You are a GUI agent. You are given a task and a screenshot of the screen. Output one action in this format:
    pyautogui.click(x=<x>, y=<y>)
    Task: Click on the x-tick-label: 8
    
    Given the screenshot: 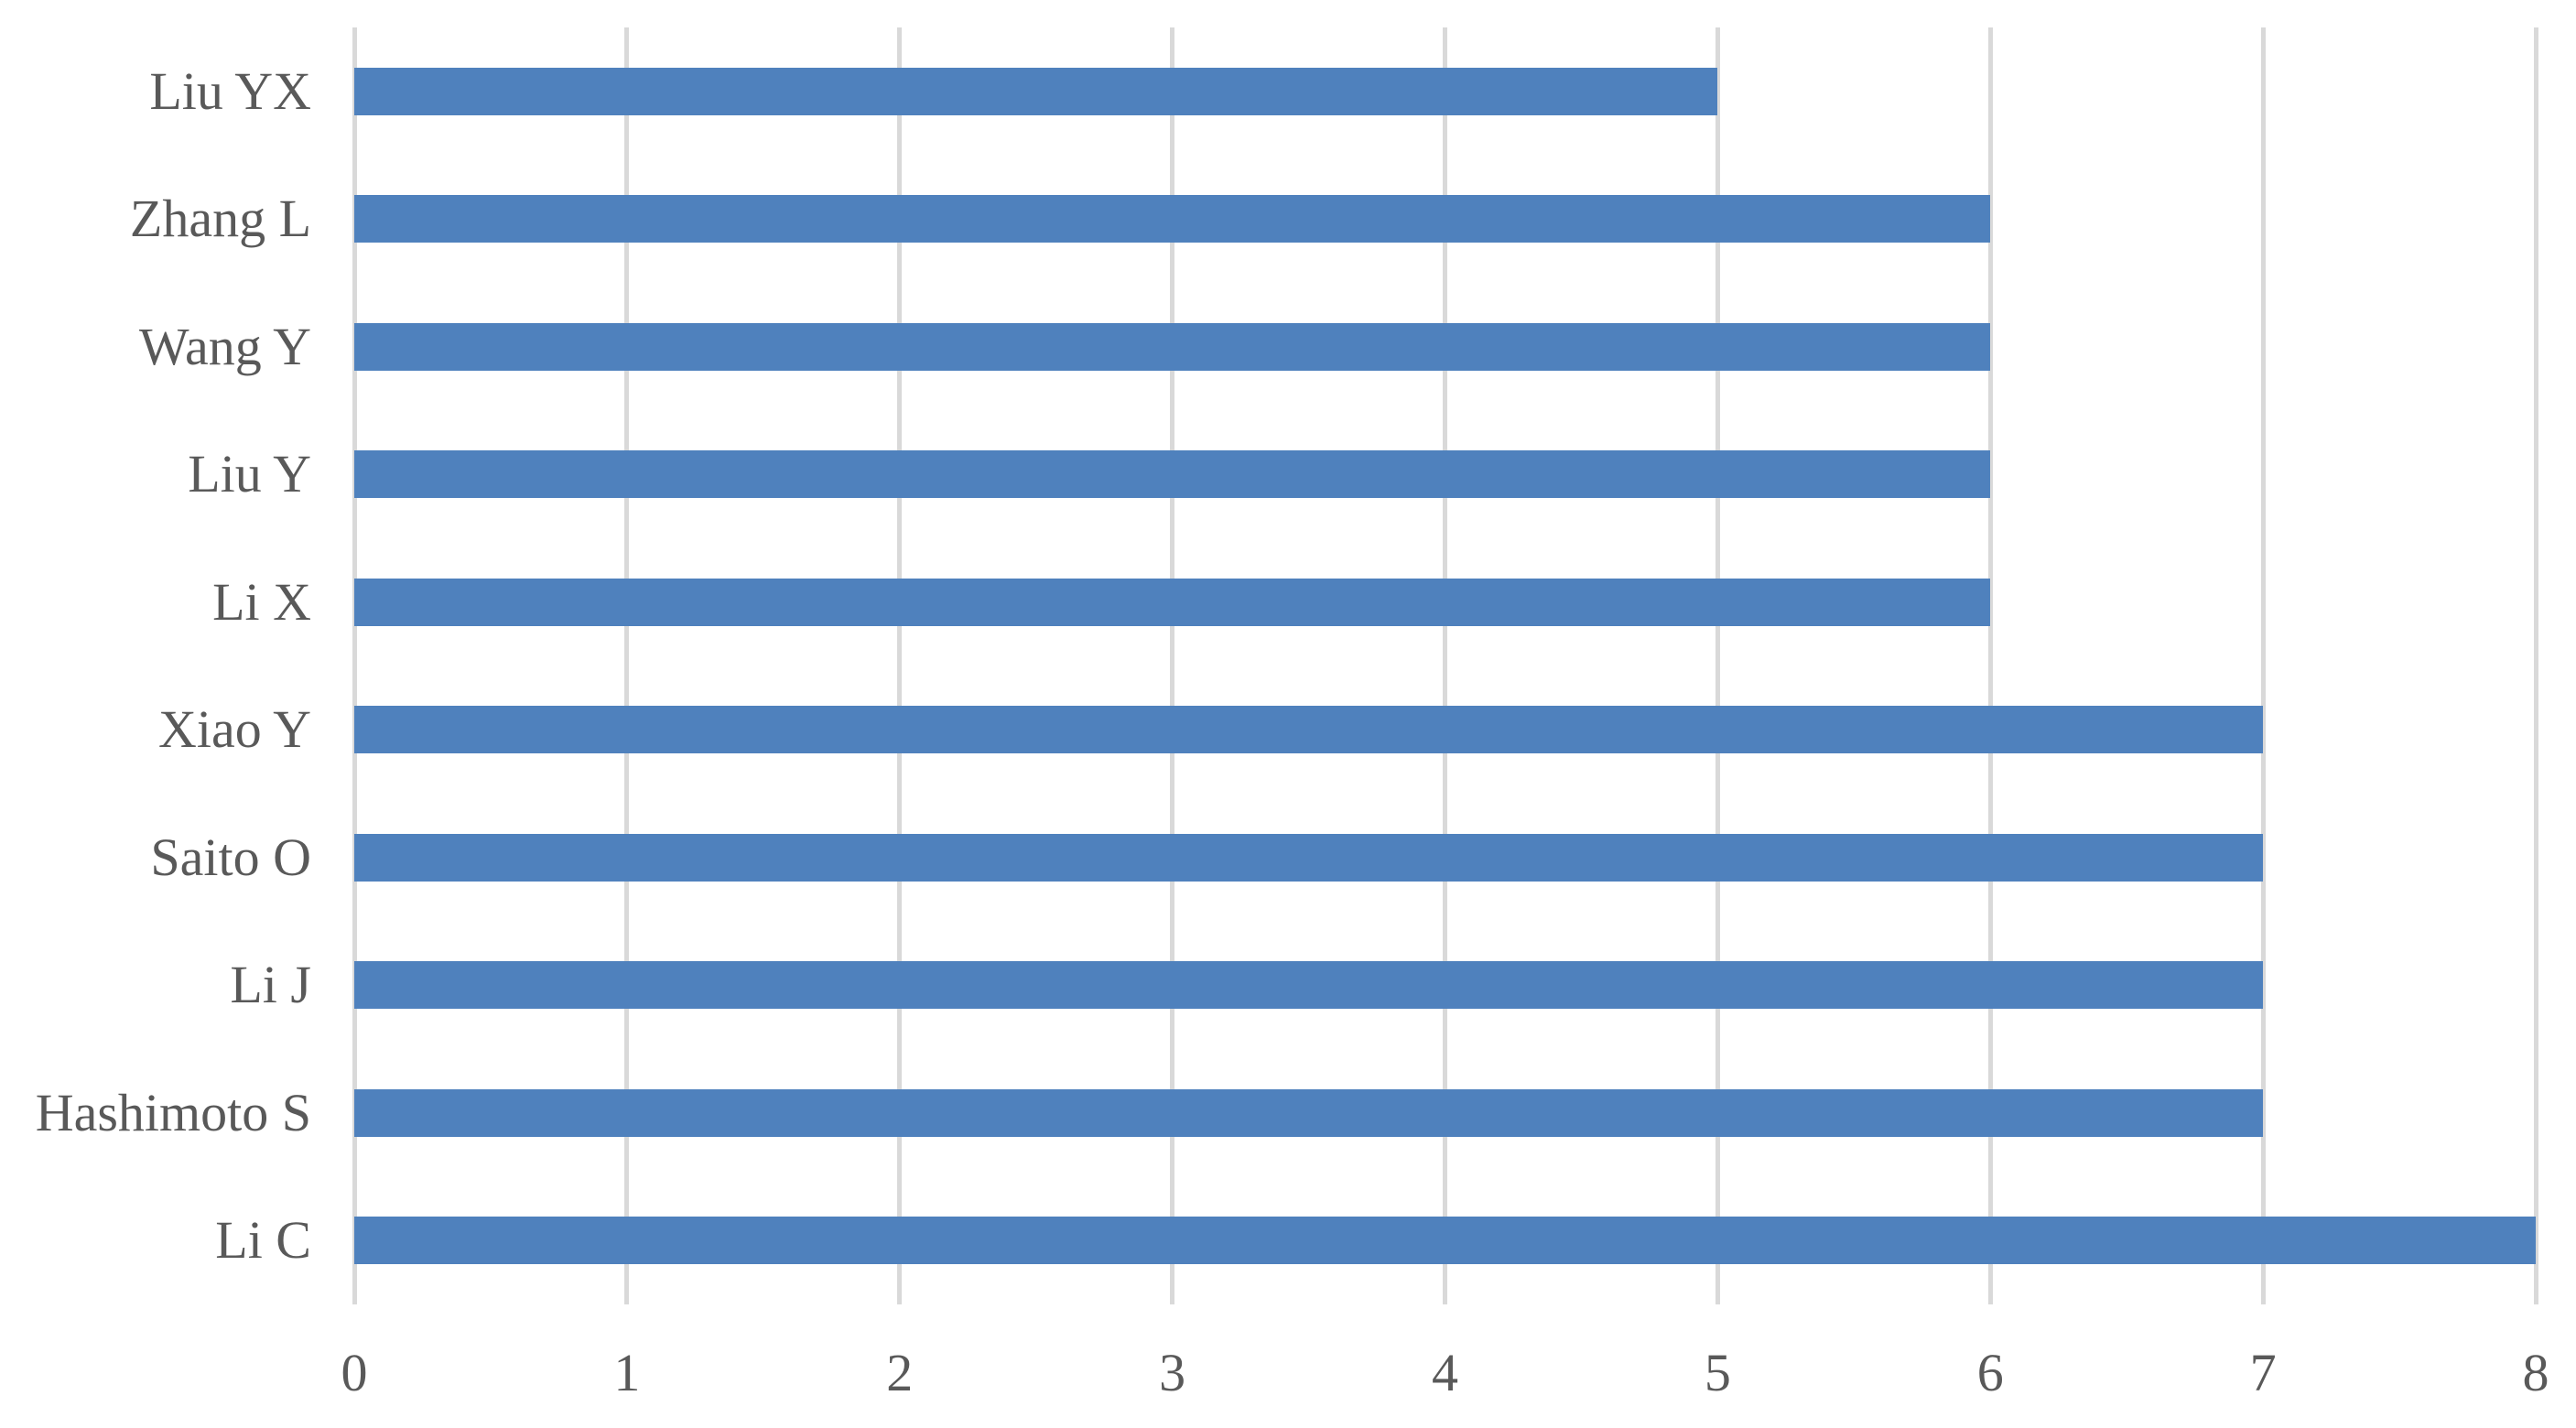 What is the action you would take?
    pyautogui.click(x=2536, y=1372)
    